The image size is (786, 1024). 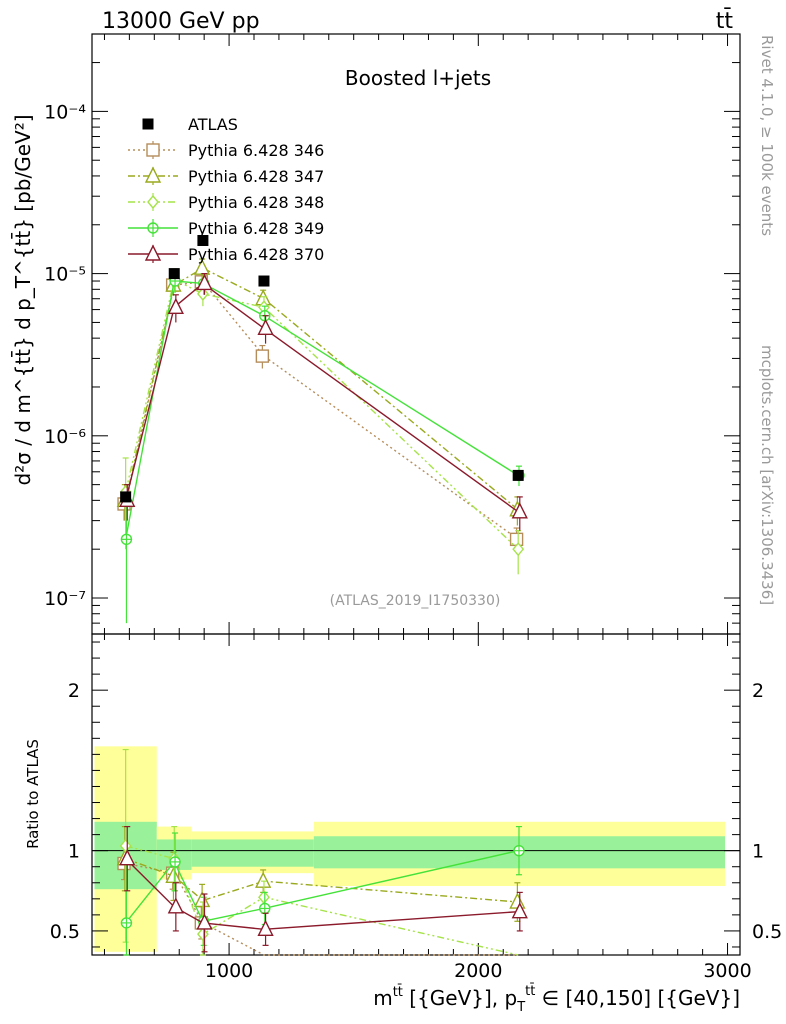 I want to click on legend-item-3: Pythia 6.428 349, so click(x=226, y=228).